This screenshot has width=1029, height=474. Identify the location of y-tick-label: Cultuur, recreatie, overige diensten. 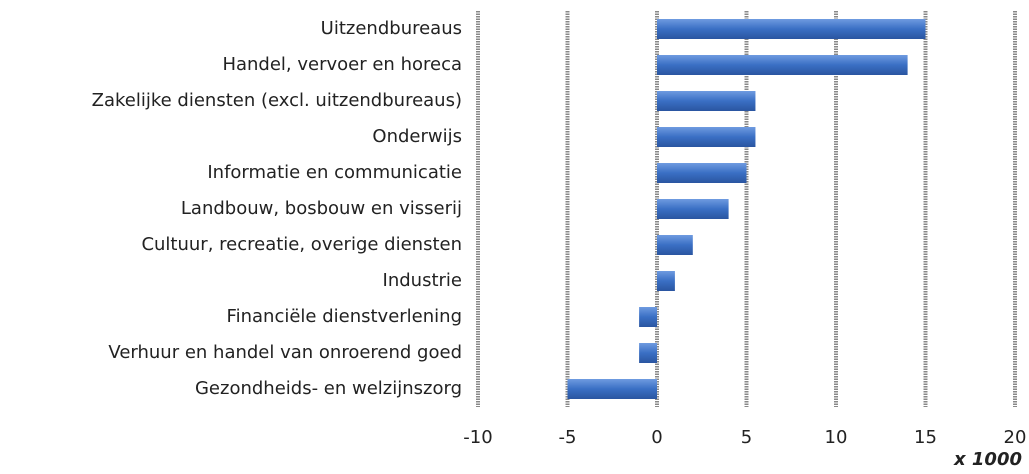
(301, 244).